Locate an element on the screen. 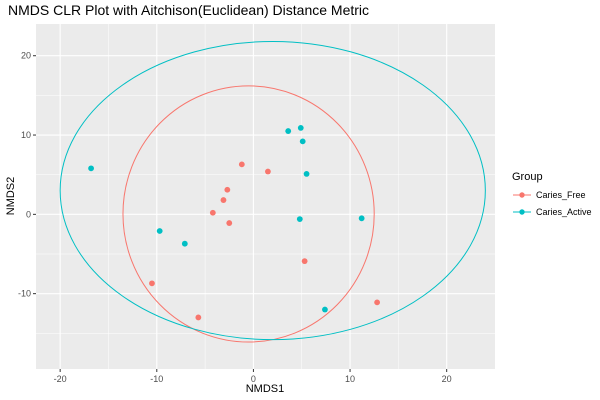 The width and height of the screenshot is (600, 400). x-tick-label: -10 is located at coordinates (156, 379).